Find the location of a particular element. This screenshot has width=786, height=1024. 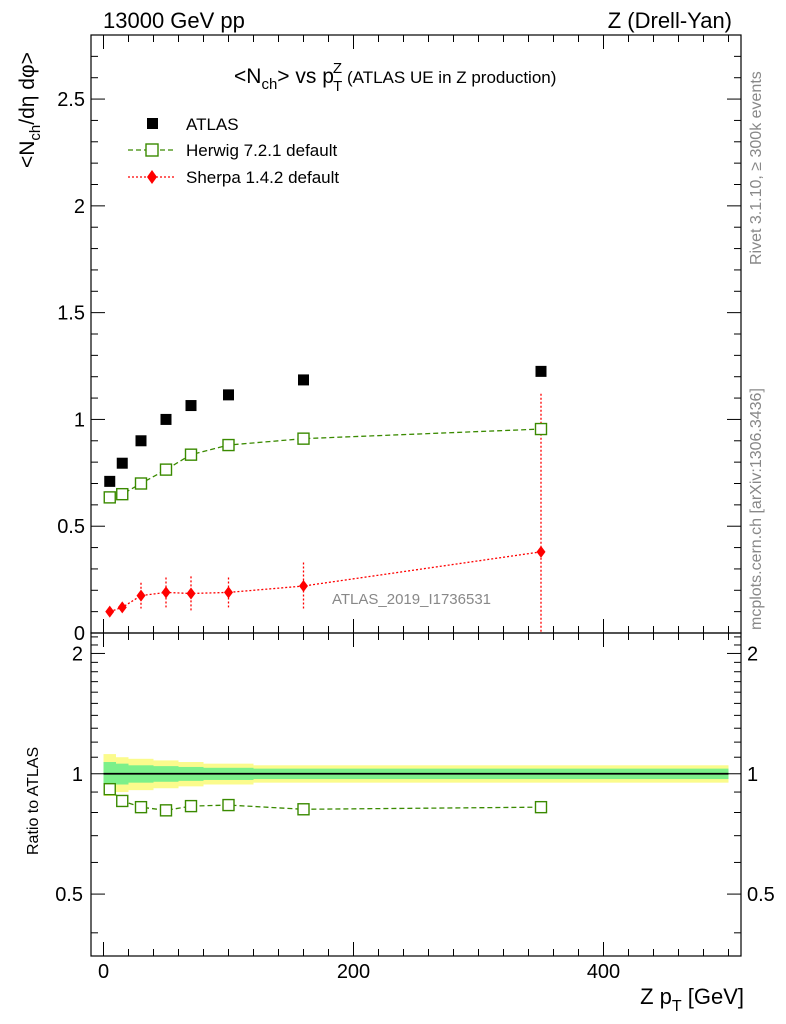

legend-sherpa-label: Sherpa 1.4.2 default is located at coordinates (262, 177).